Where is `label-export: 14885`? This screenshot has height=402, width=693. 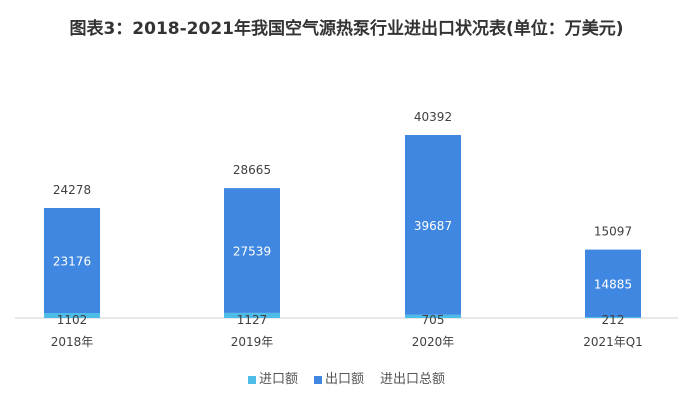 label-export: 14885 is located at coordinates (613, 284).